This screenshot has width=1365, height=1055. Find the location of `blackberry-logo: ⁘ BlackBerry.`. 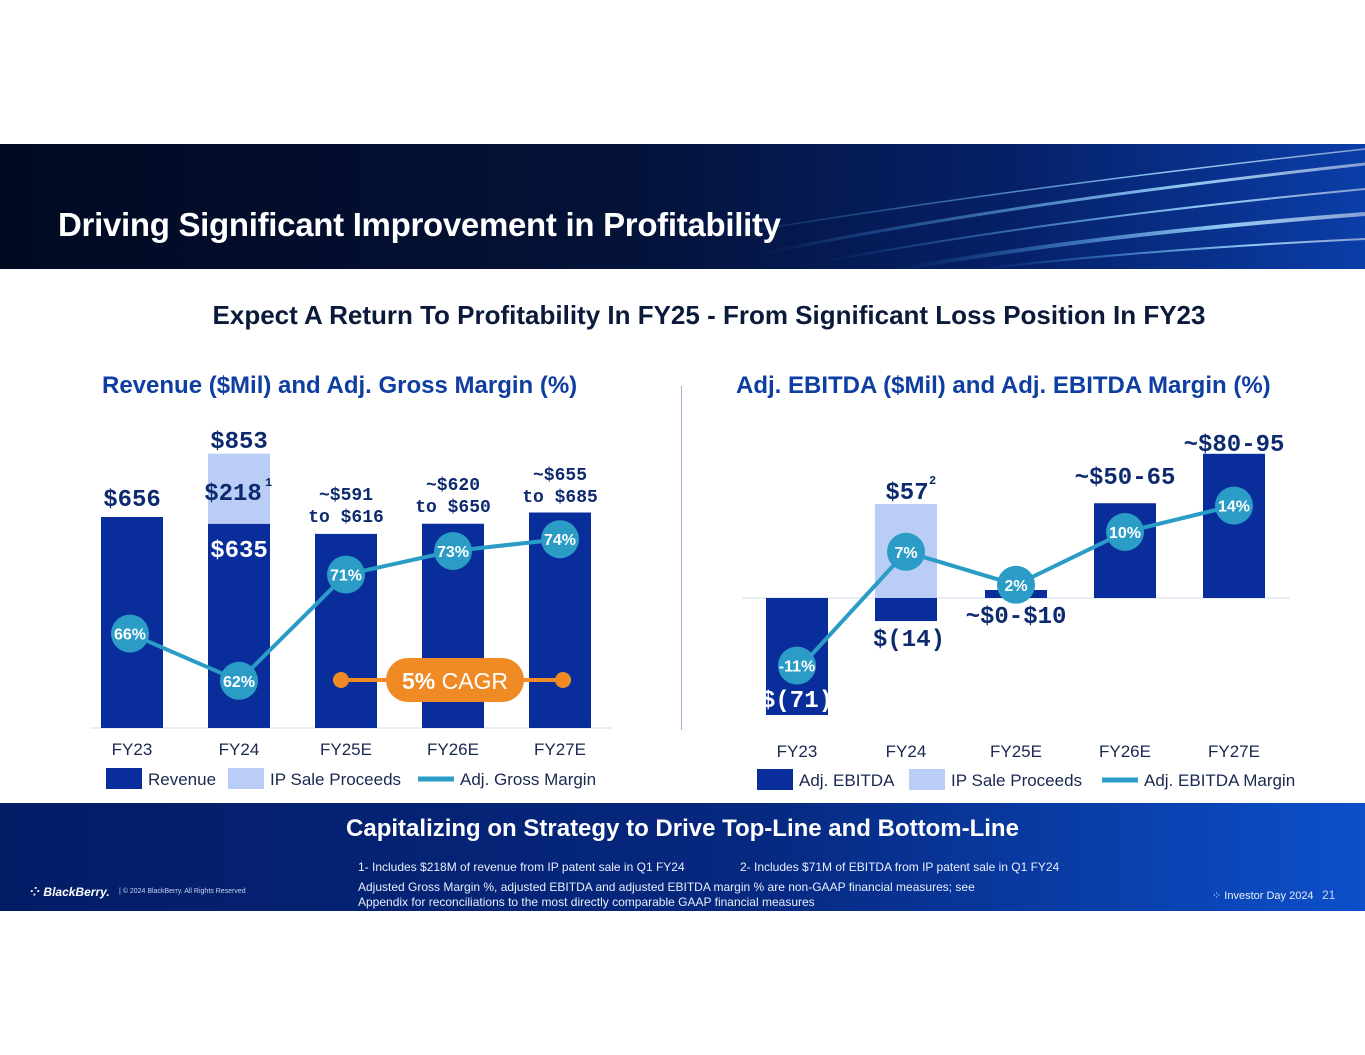

blackberry-logo: ⁘ BlackBerry. is located at coordinates (70, 892).